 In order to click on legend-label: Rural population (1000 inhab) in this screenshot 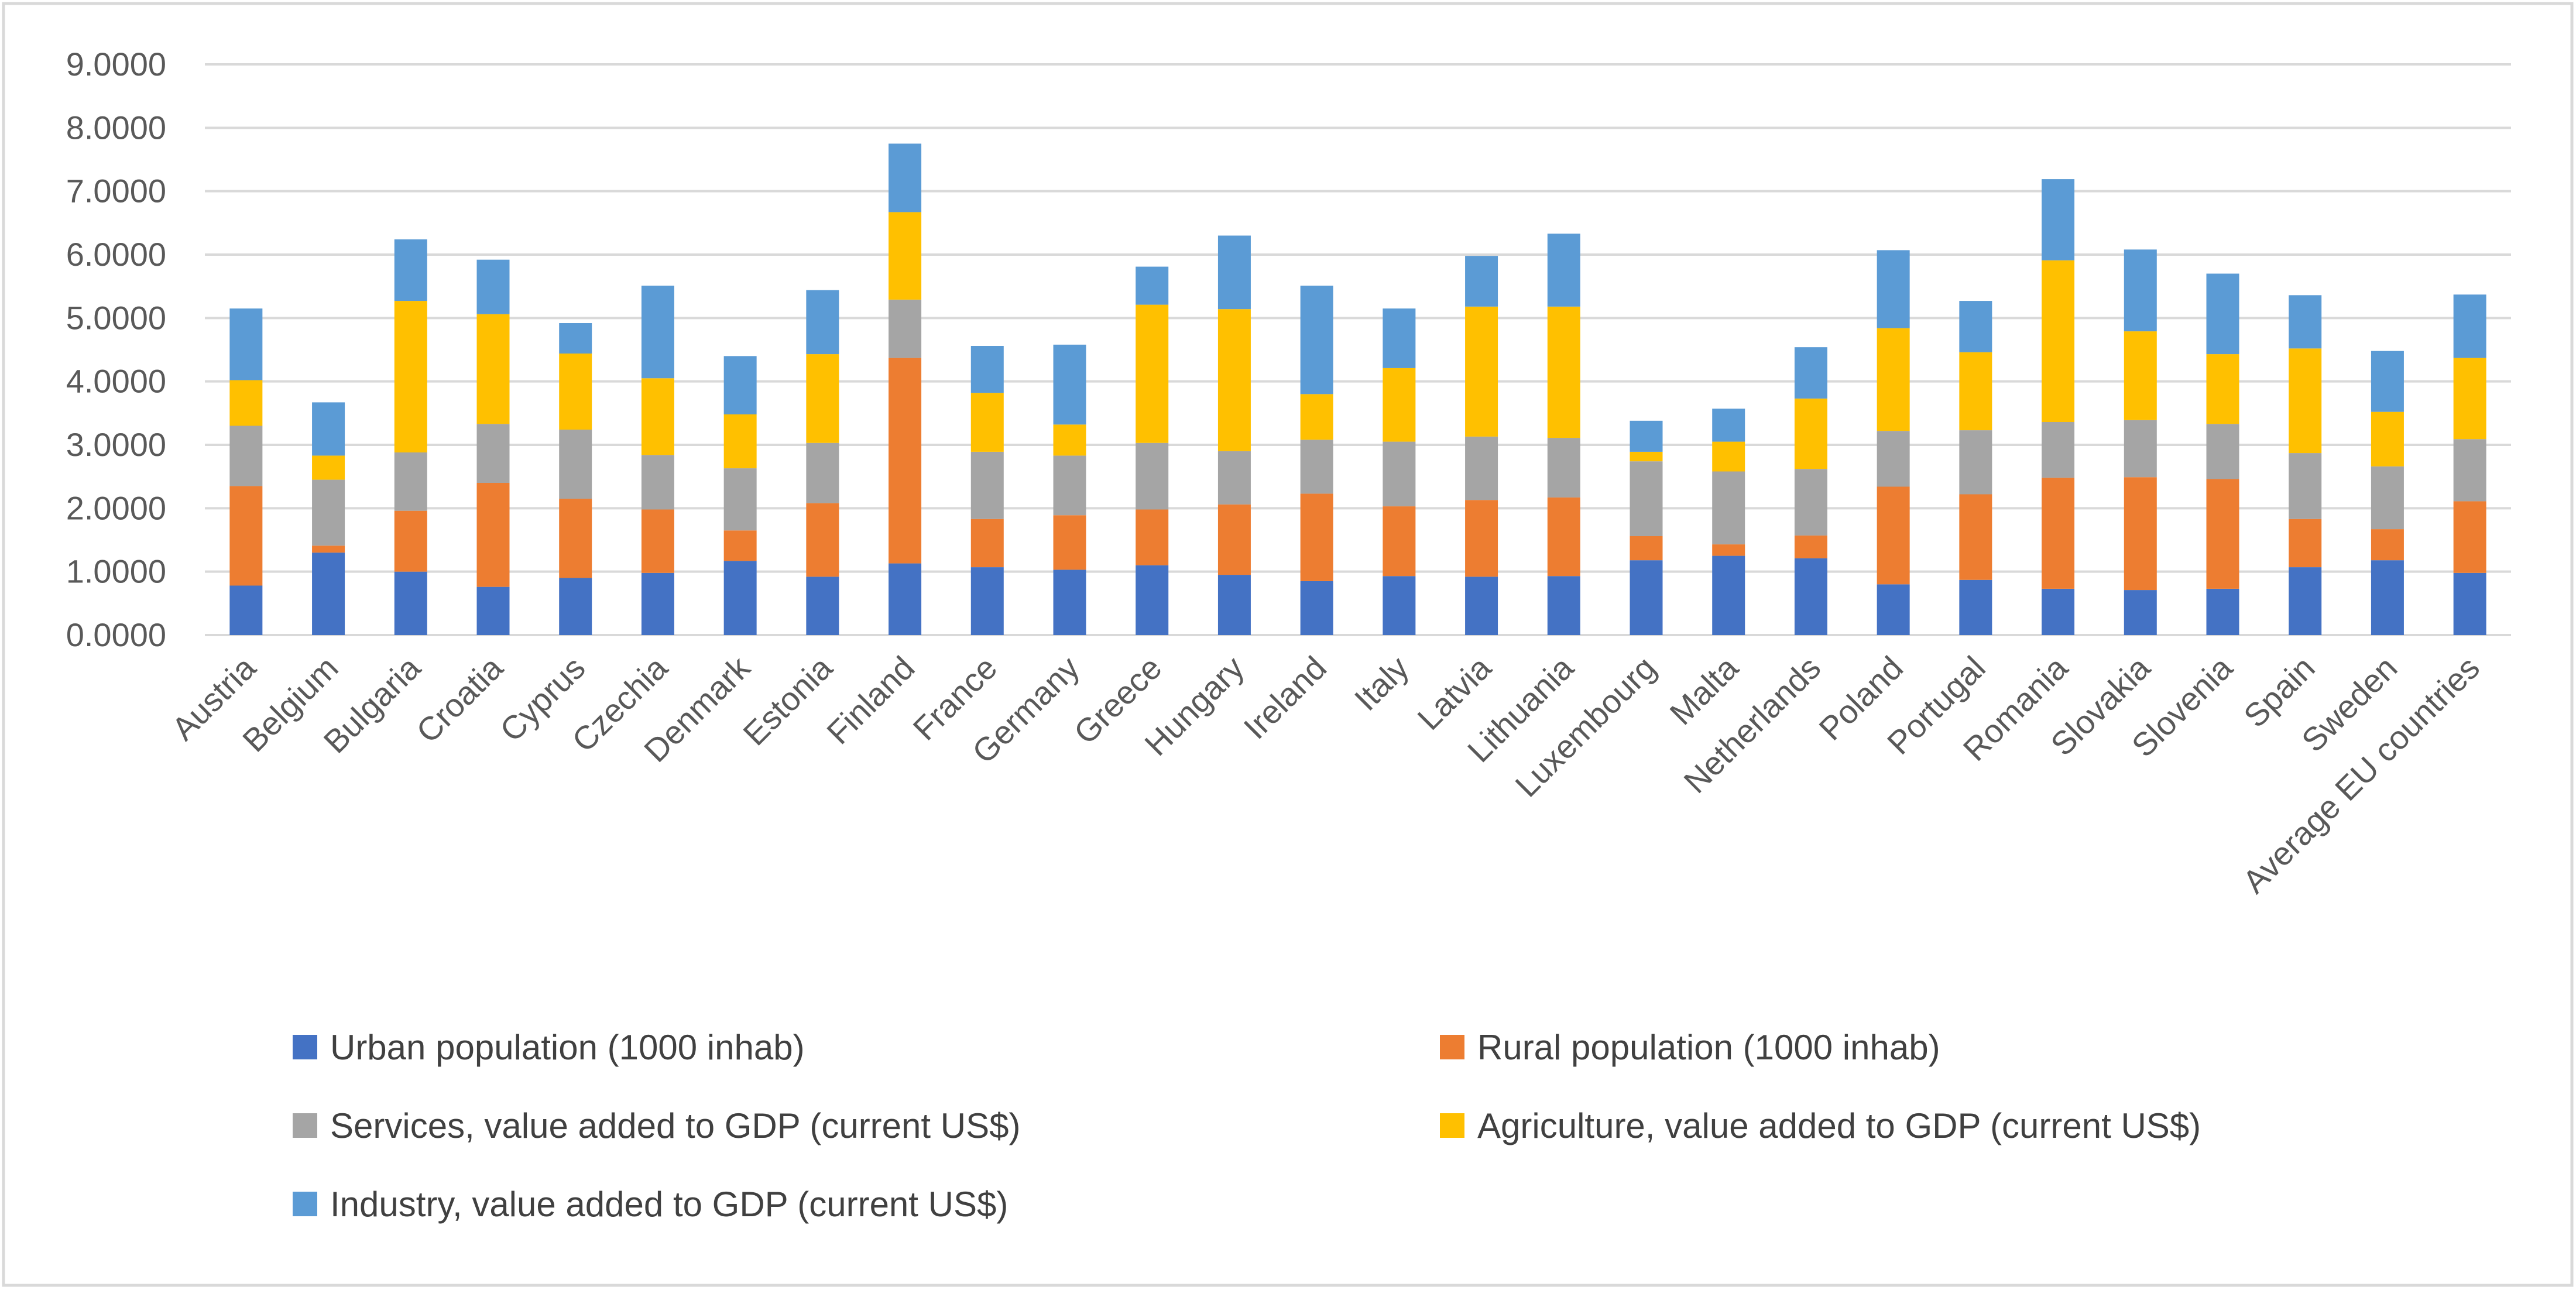, I will do `click(1709, 1047)`.